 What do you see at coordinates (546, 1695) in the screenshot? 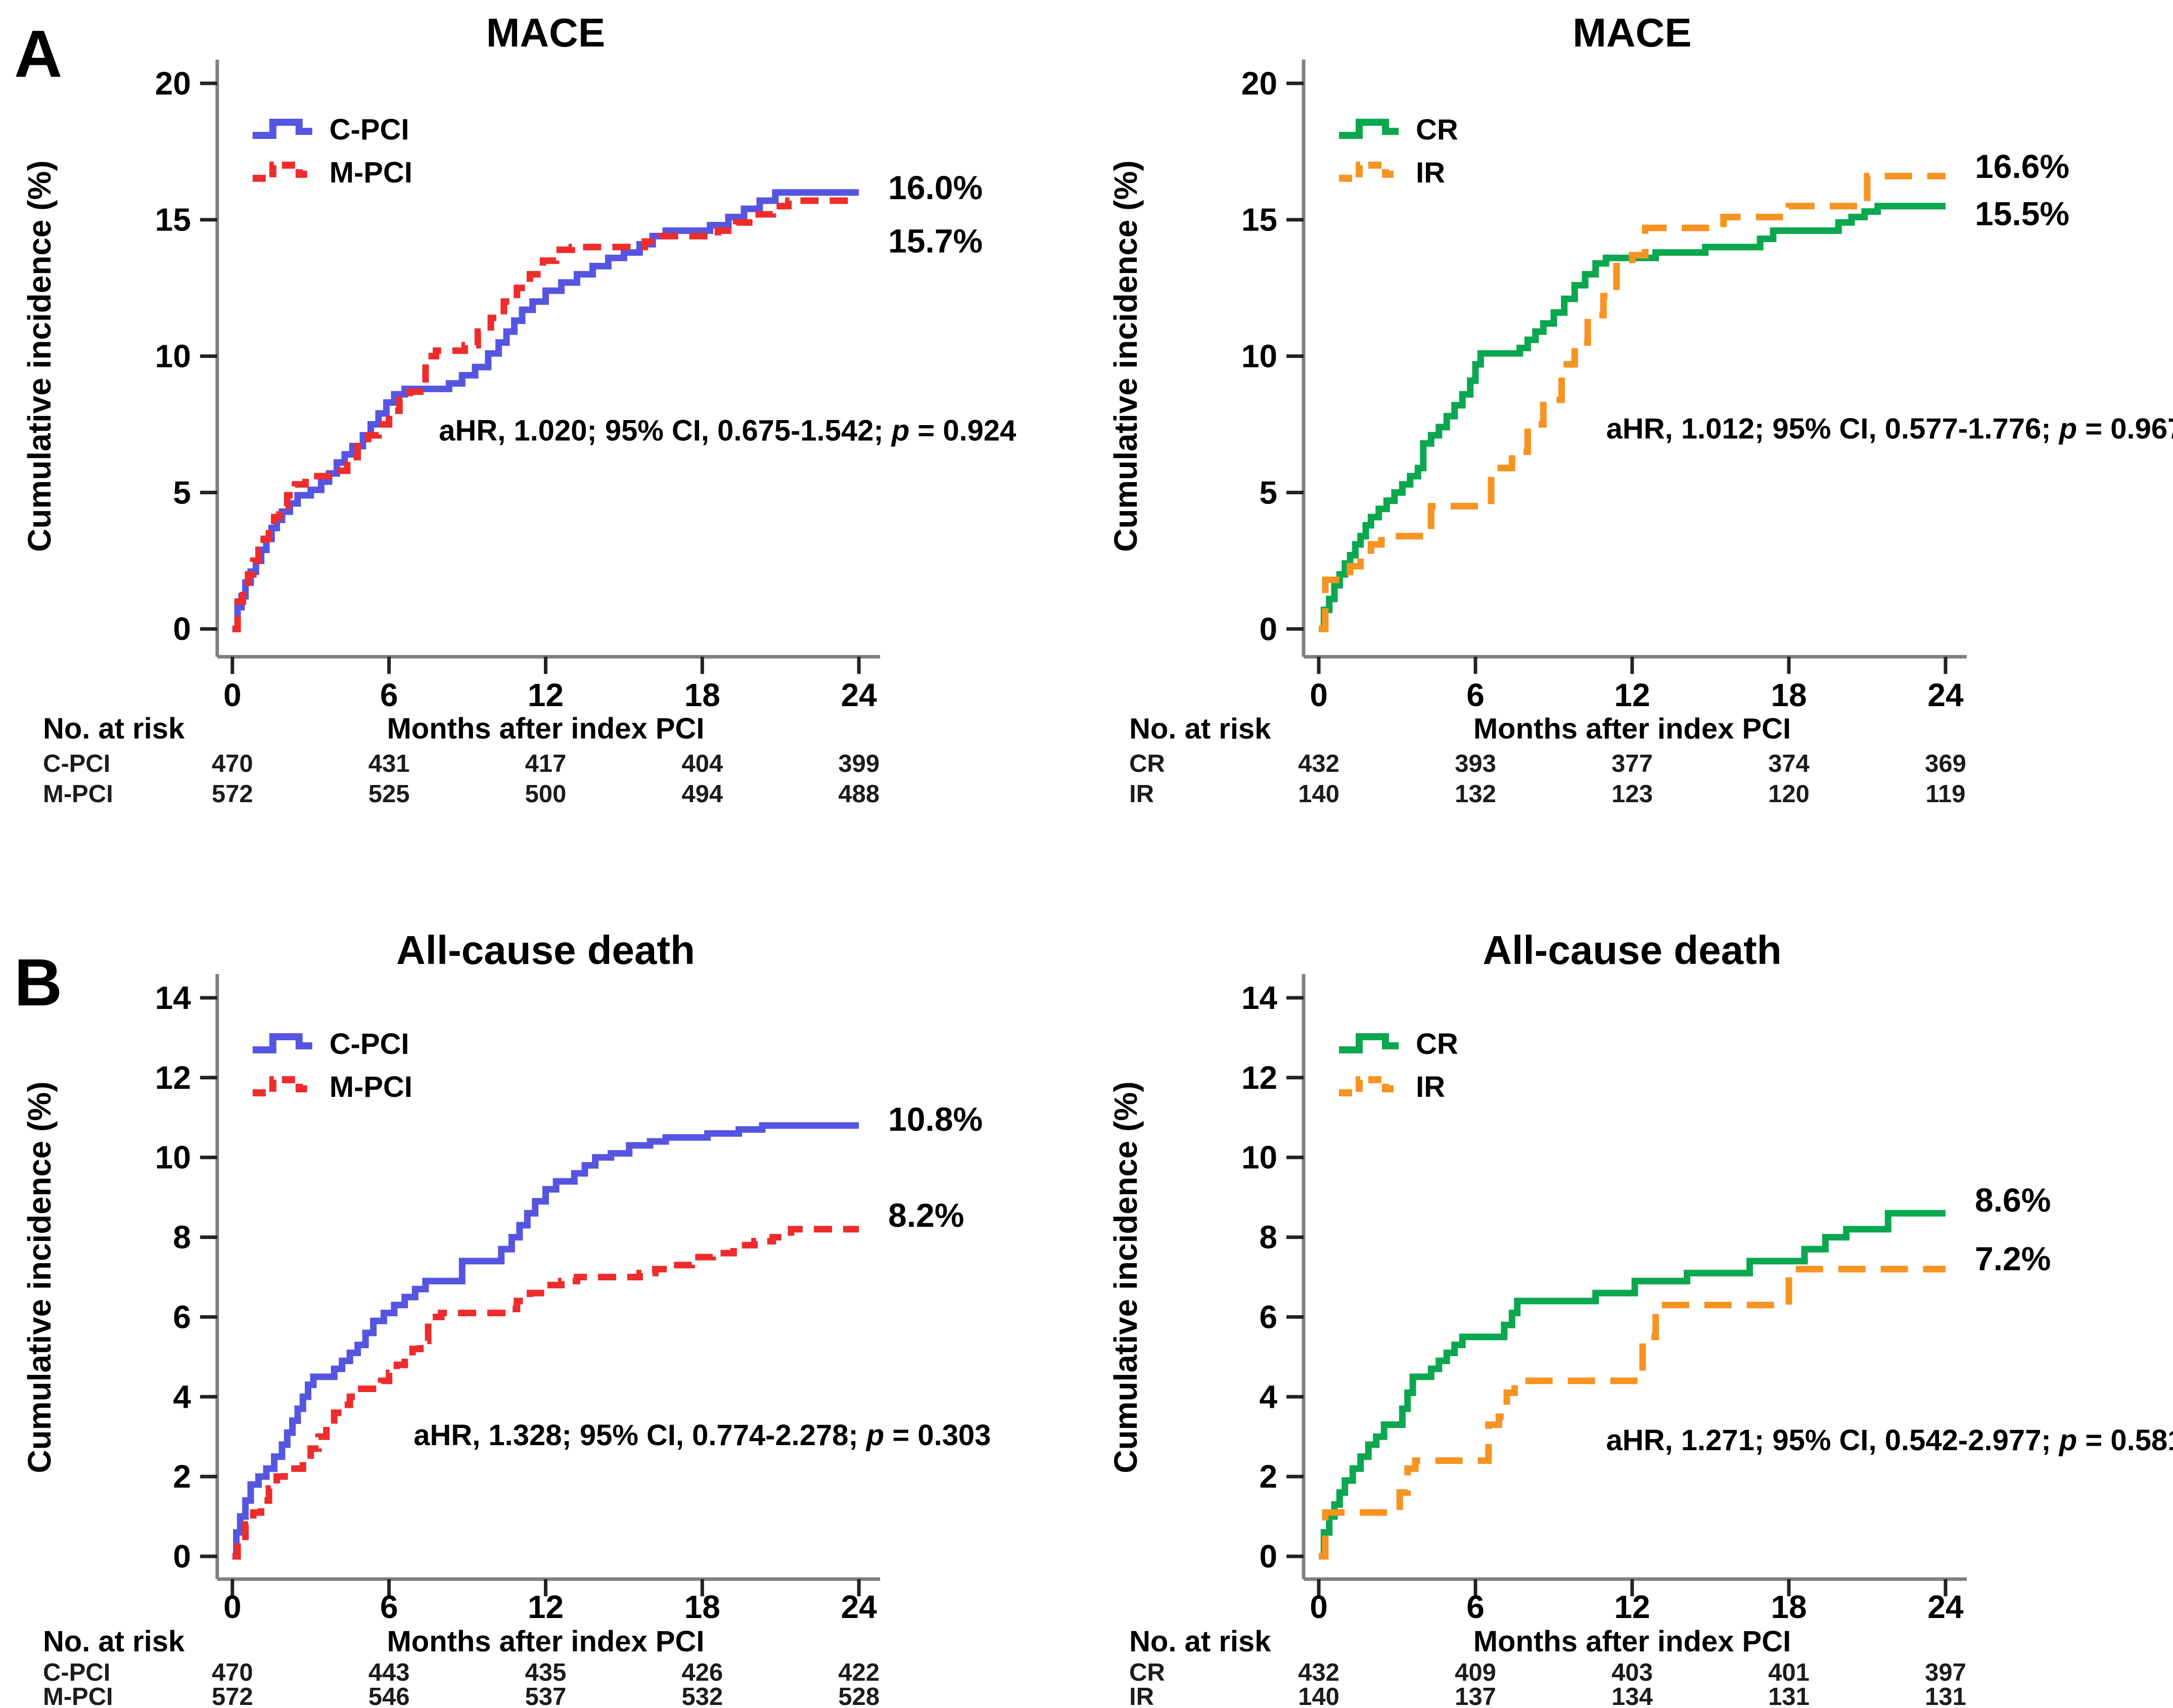
I see `risk-value: 537` at bounding box center [546, 1695].